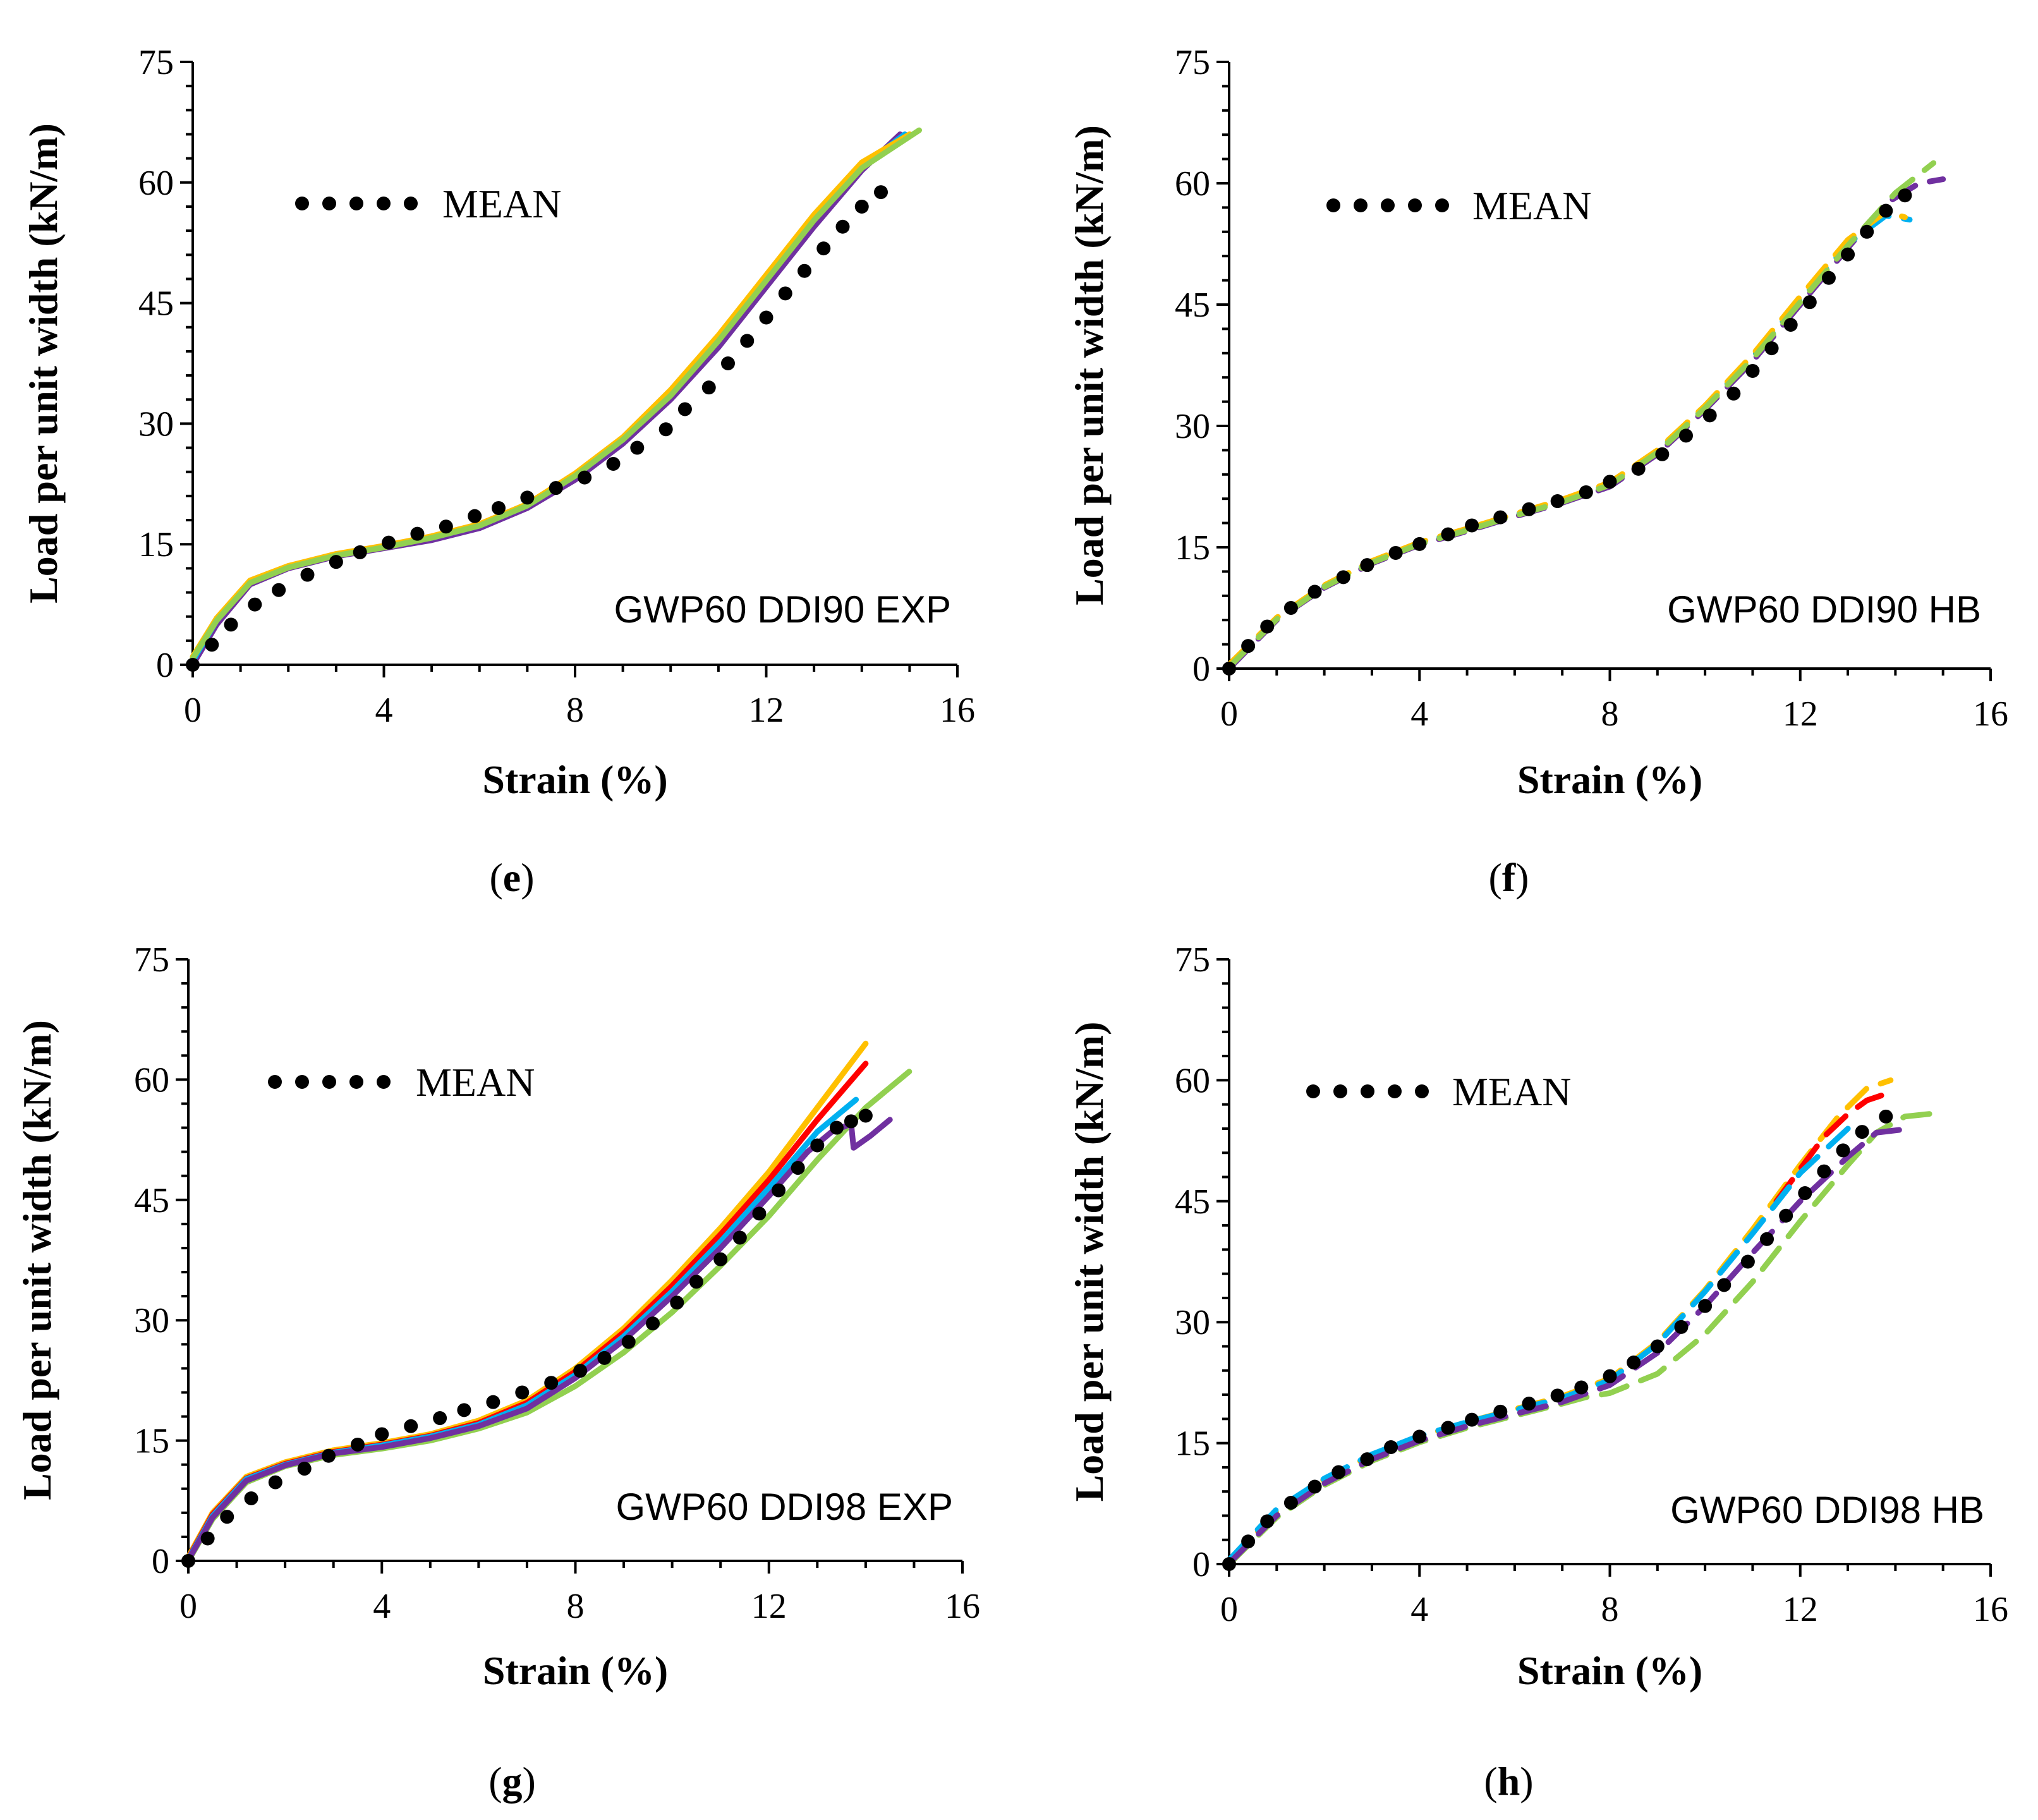  What do you see at coordinates (766, 710) in the screenshot?
I see `x-tick-label: 12` at bounding box center [766, 710].